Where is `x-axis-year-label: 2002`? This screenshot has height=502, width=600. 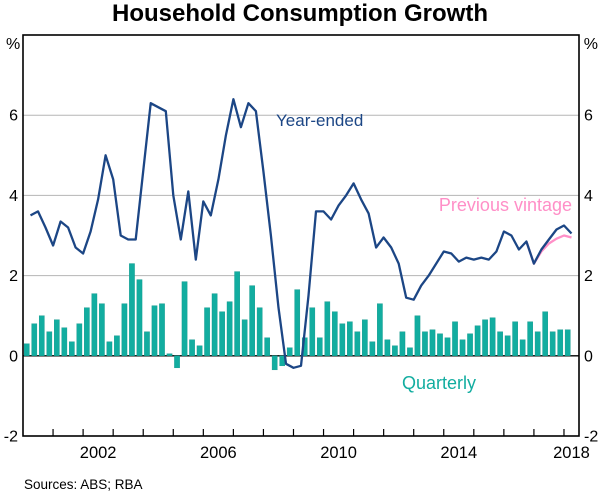
x-axis-year-label: 2002 is located at coordinates (98, 453).